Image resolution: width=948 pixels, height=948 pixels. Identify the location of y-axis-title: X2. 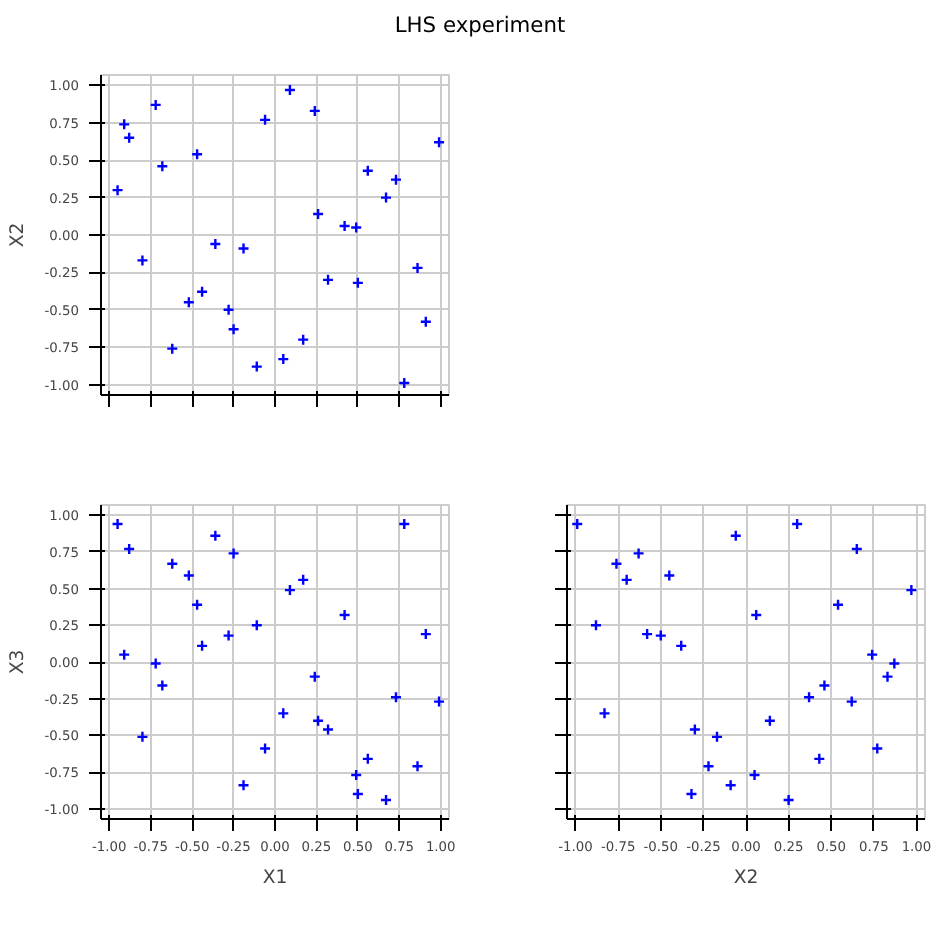
(17, 235).